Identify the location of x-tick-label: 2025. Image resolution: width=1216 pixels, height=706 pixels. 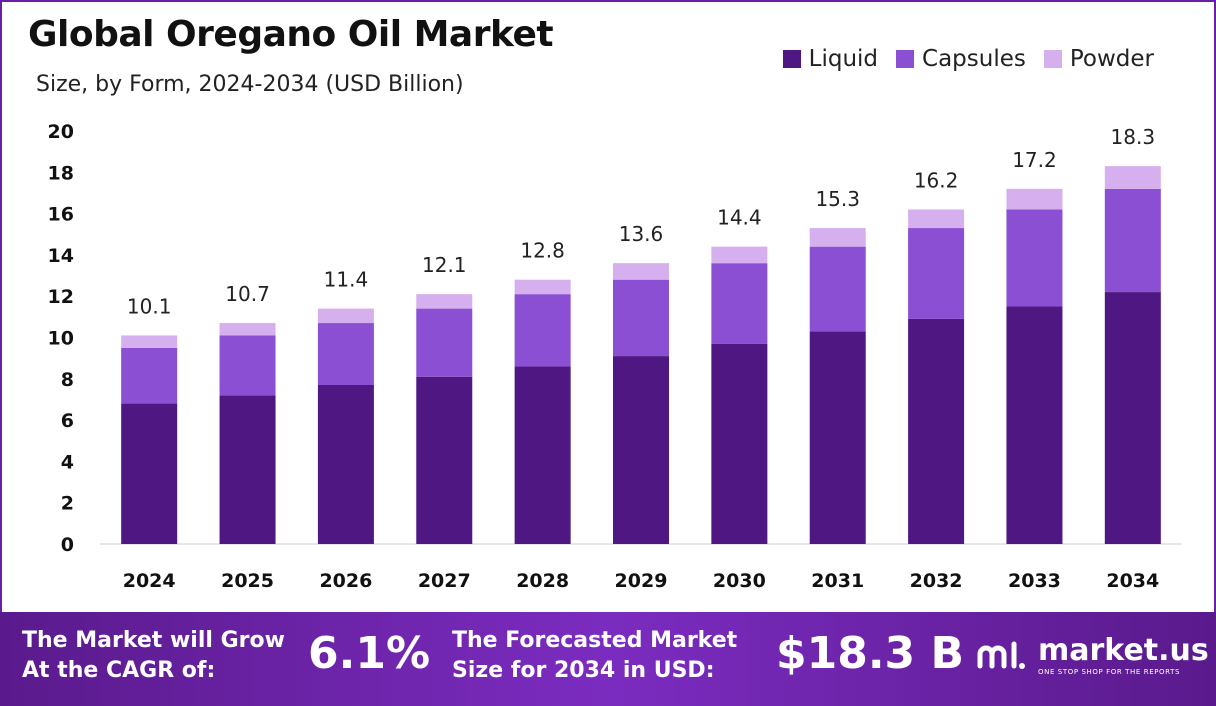
(247, 581).